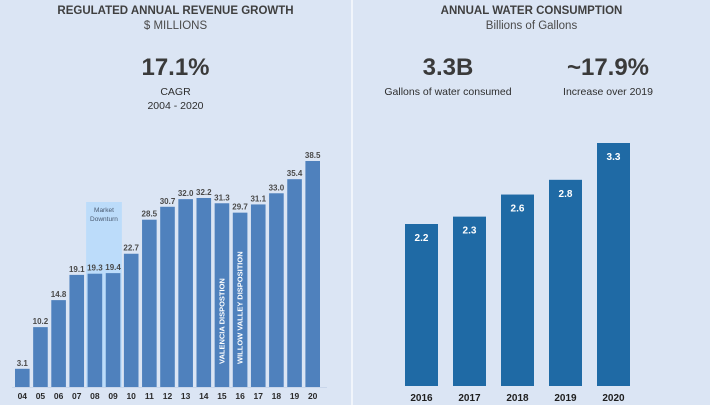  What do you see at coordinates (59, 396) in the screenshot?
I see `revenue-year-tick: 06` at bounding box center [59, 396].